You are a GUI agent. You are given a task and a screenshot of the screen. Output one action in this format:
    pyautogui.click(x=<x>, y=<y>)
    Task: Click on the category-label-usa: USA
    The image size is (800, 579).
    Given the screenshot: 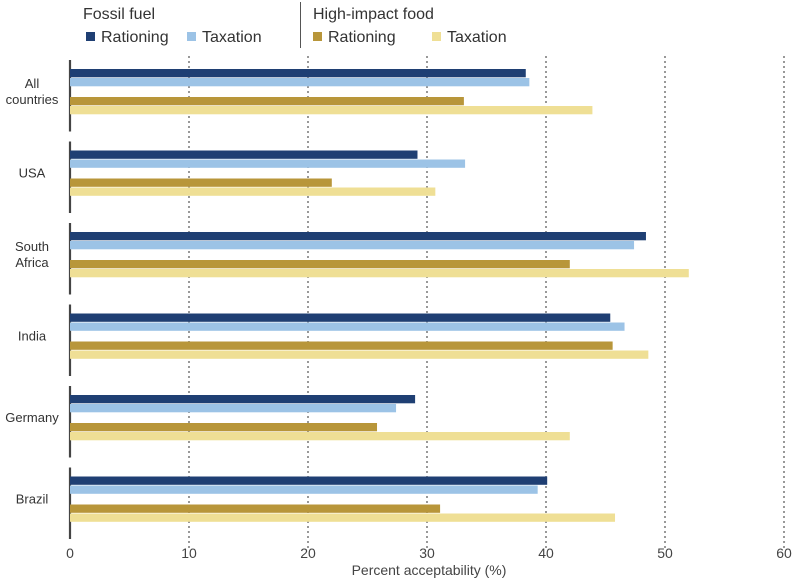 What is the action you would take?
    pyautogui.click(x=32, y=173)
    